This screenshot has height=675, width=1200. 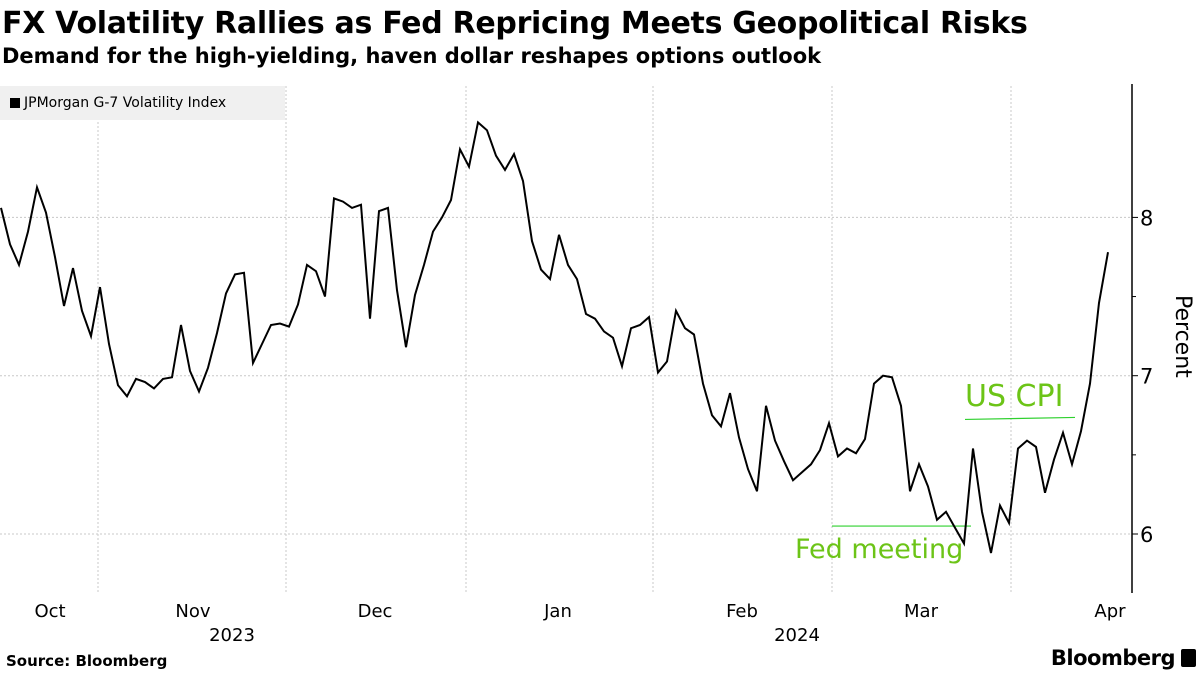 I want to click on legend: JPMorgan G-7 Volatility Index, so click(x=142, y=103).